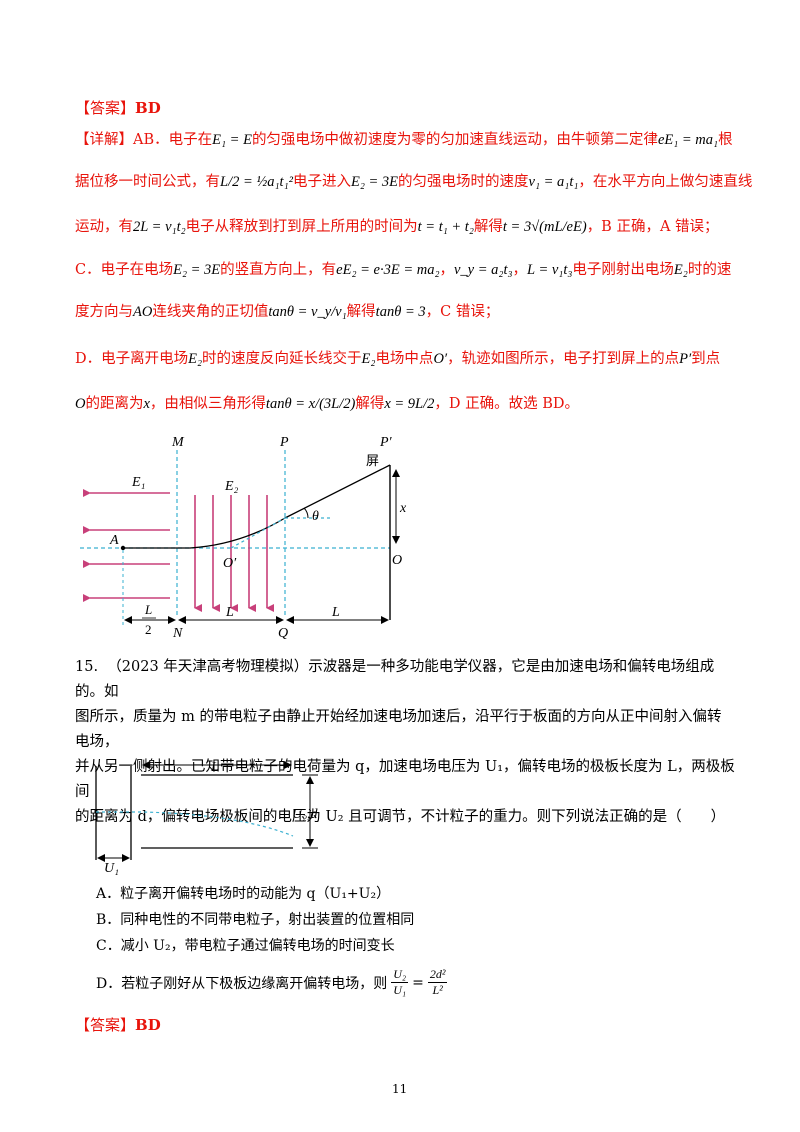 The image size is (800, 1132). Describe the element at coordinates (195, 824) in the screenshot. I see `particle-path` at that location.